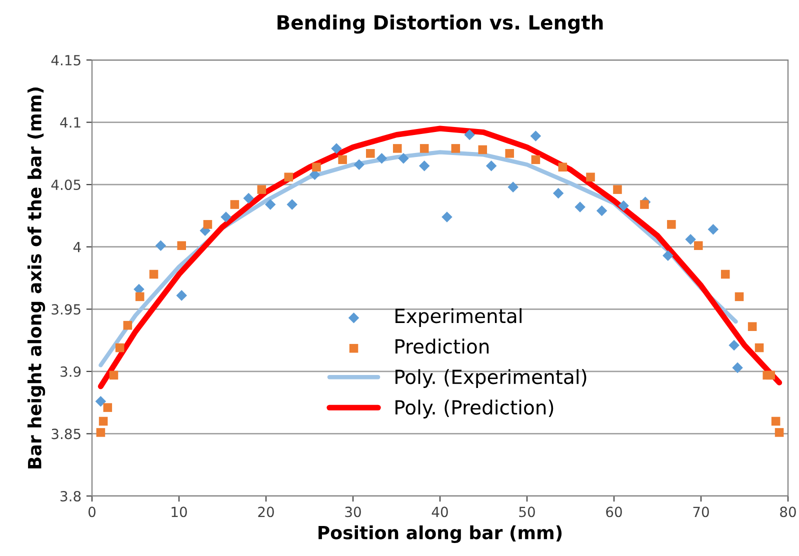 The width and height of the screenshot is (799, 556). I want to click on x-axis-title: Position along bar (mm), so click(440, 534).